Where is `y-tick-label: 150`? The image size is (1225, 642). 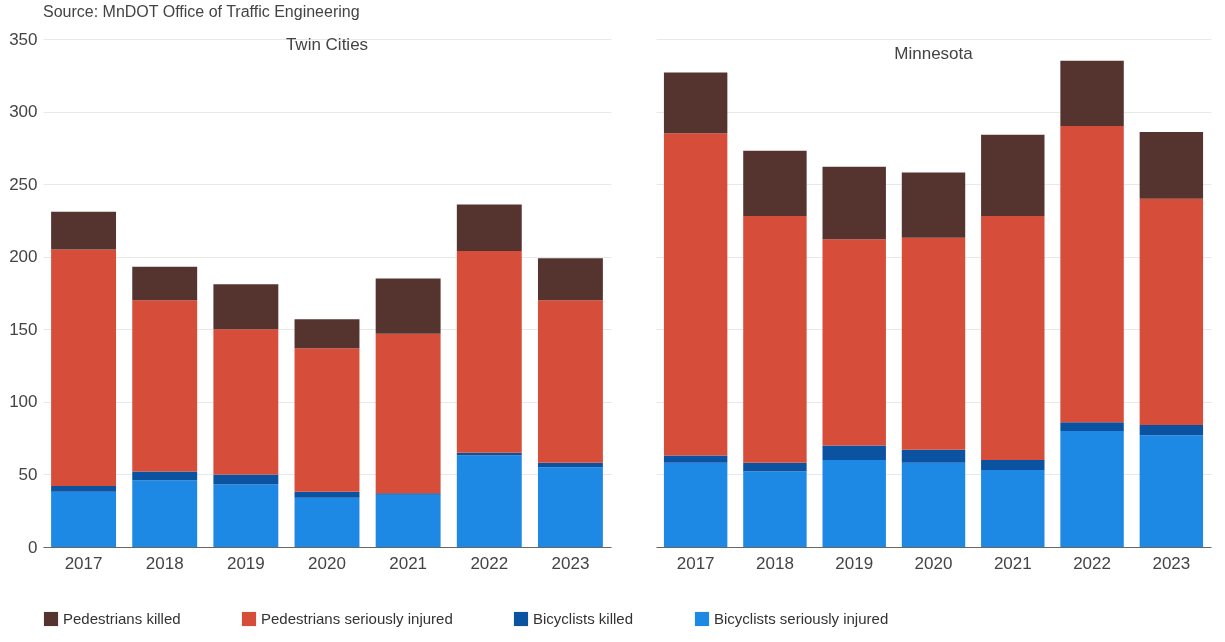
y-tick-label: 150 is located at coordinates (23, 329).